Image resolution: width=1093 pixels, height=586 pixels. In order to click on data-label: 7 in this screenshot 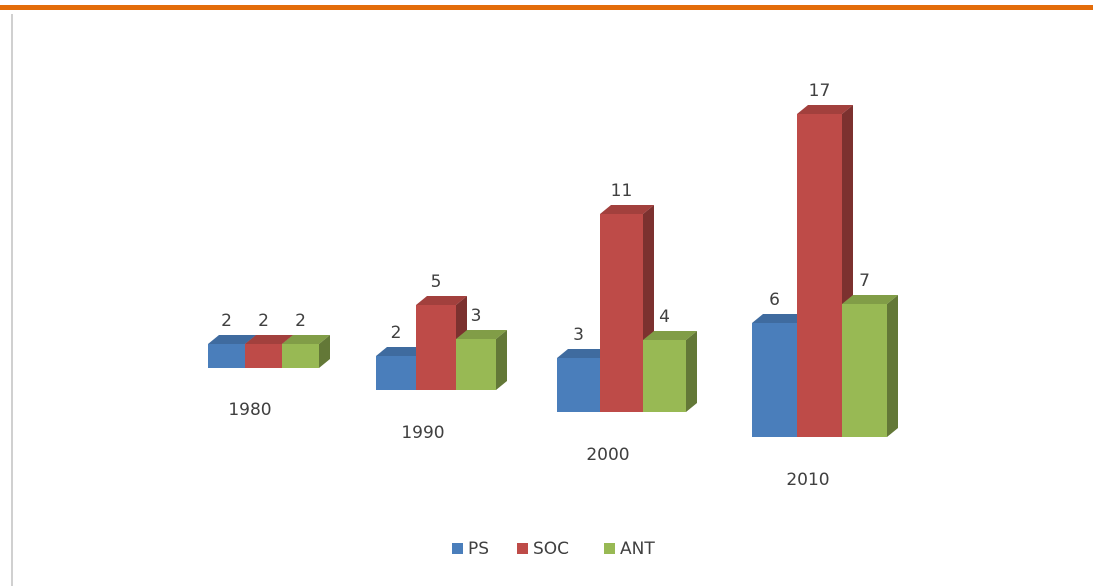, I will do `click(864, 281)`.